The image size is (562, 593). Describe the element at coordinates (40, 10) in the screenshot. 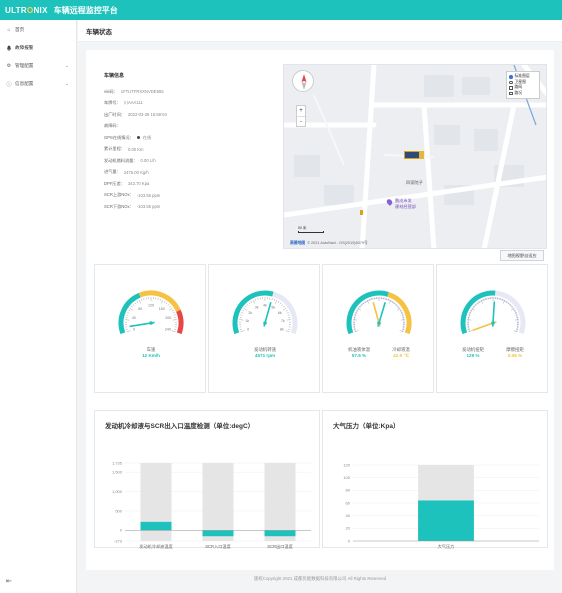

I see `logo-text-post: NIX` at that location.